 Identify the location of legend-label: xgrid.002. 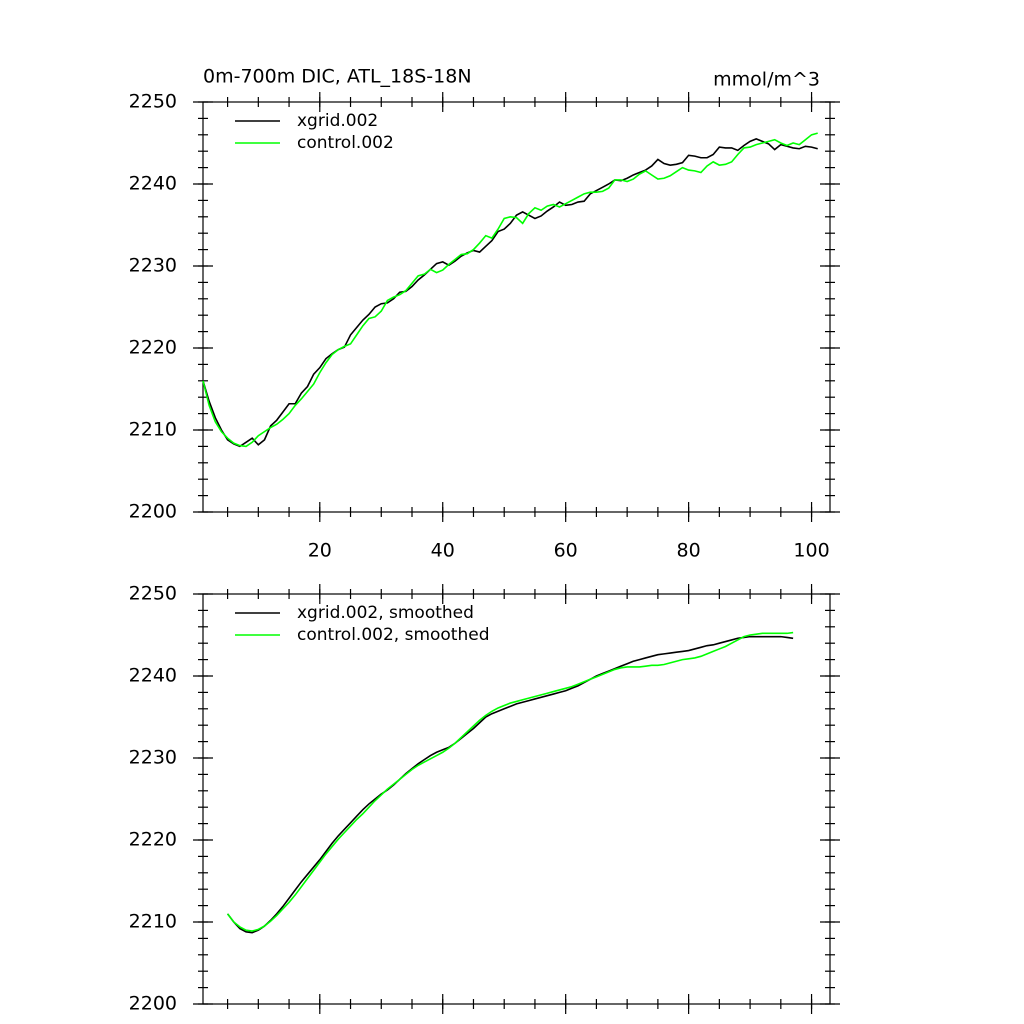
(337, 121).